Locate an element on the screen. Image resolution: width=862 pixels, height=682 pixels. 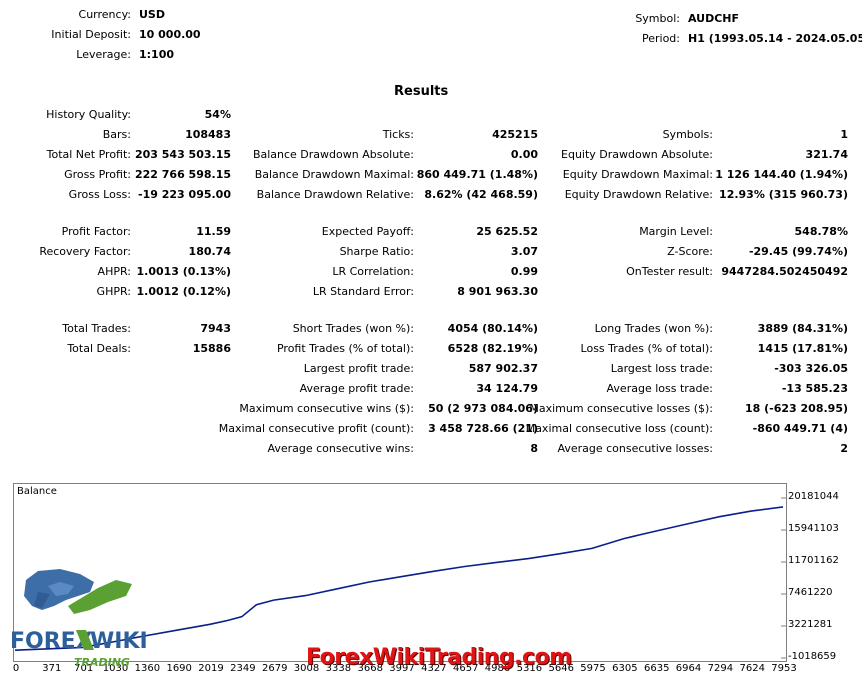
stat-col3-label: Margin Level: is located at coordinates (676, 231).